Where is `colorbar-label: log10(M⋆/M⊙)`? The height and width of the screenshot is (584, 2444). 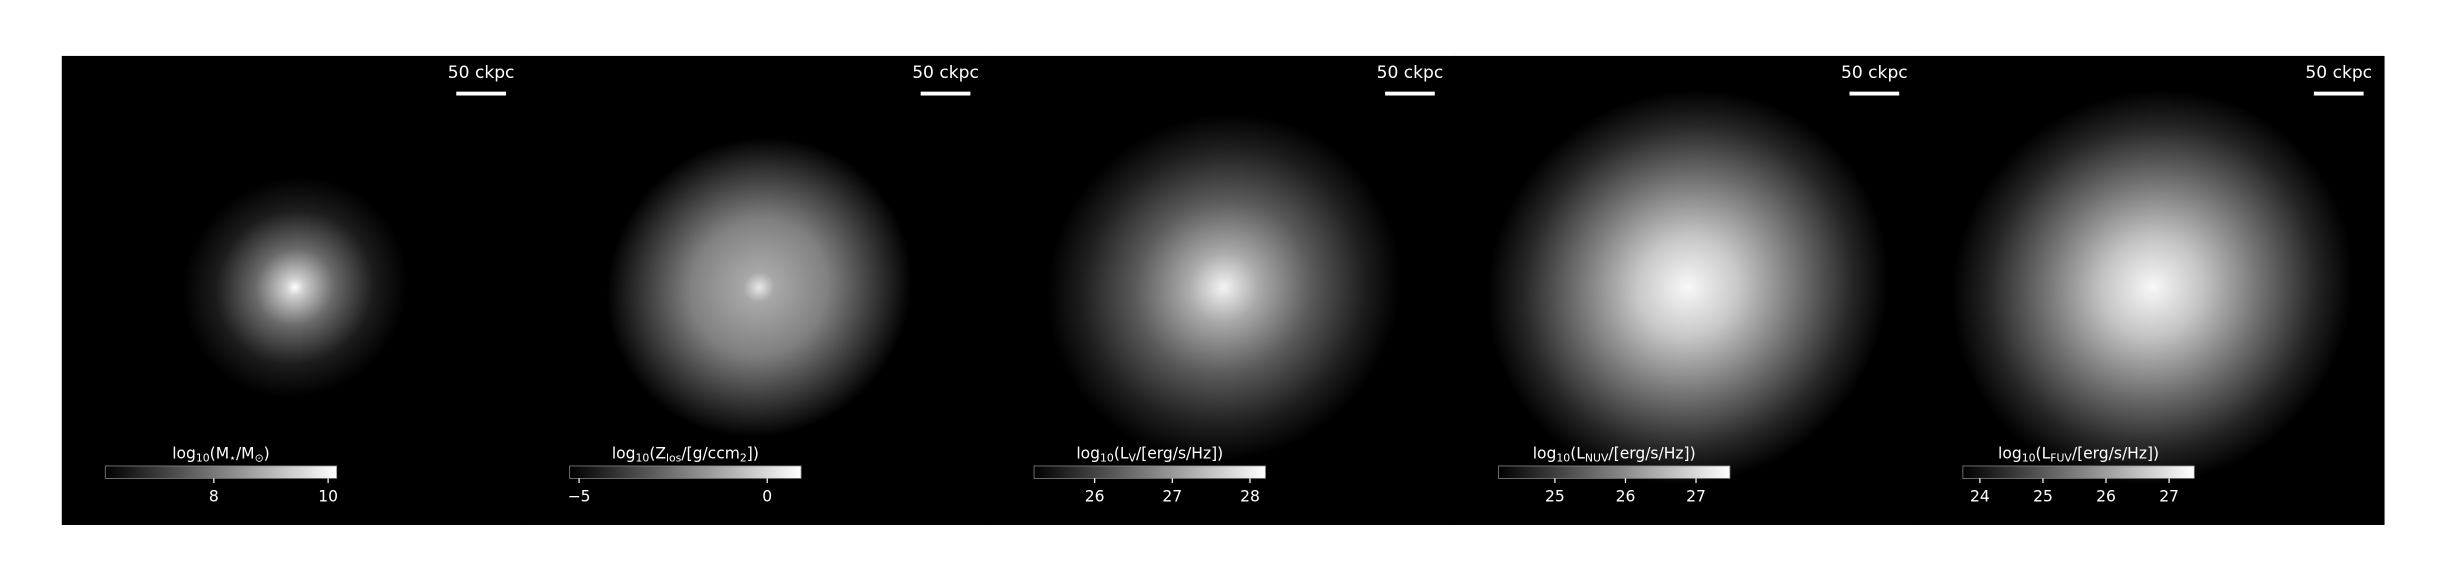 colorbar-label: log10(M⋆/M⊙) is located at coordinates (221, 454).